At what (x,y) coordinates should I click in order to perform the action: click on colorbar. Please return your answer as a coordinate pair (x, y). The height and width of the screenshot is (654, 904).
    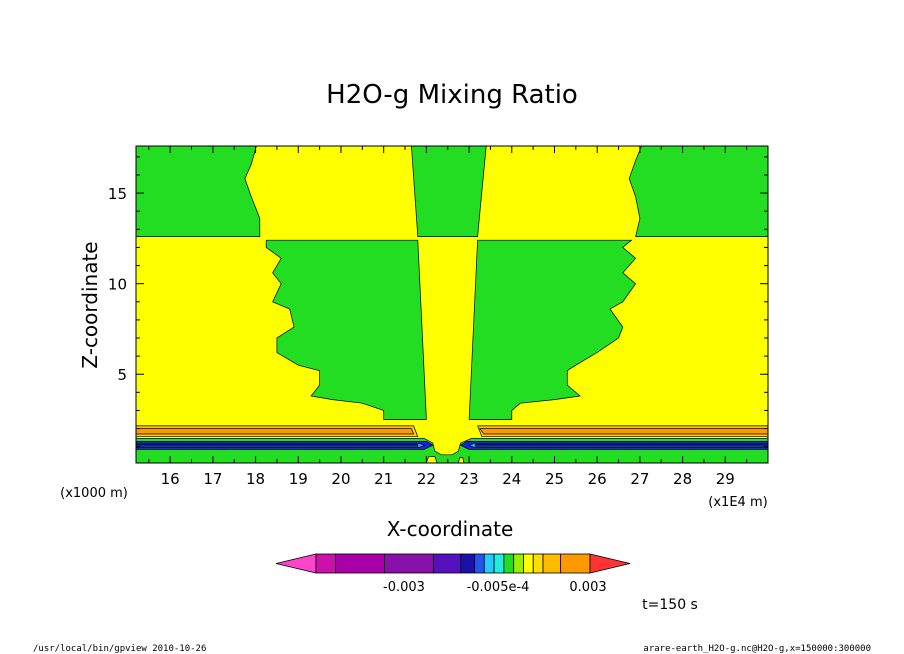
    Looking at the image, I should click on (453, 563).